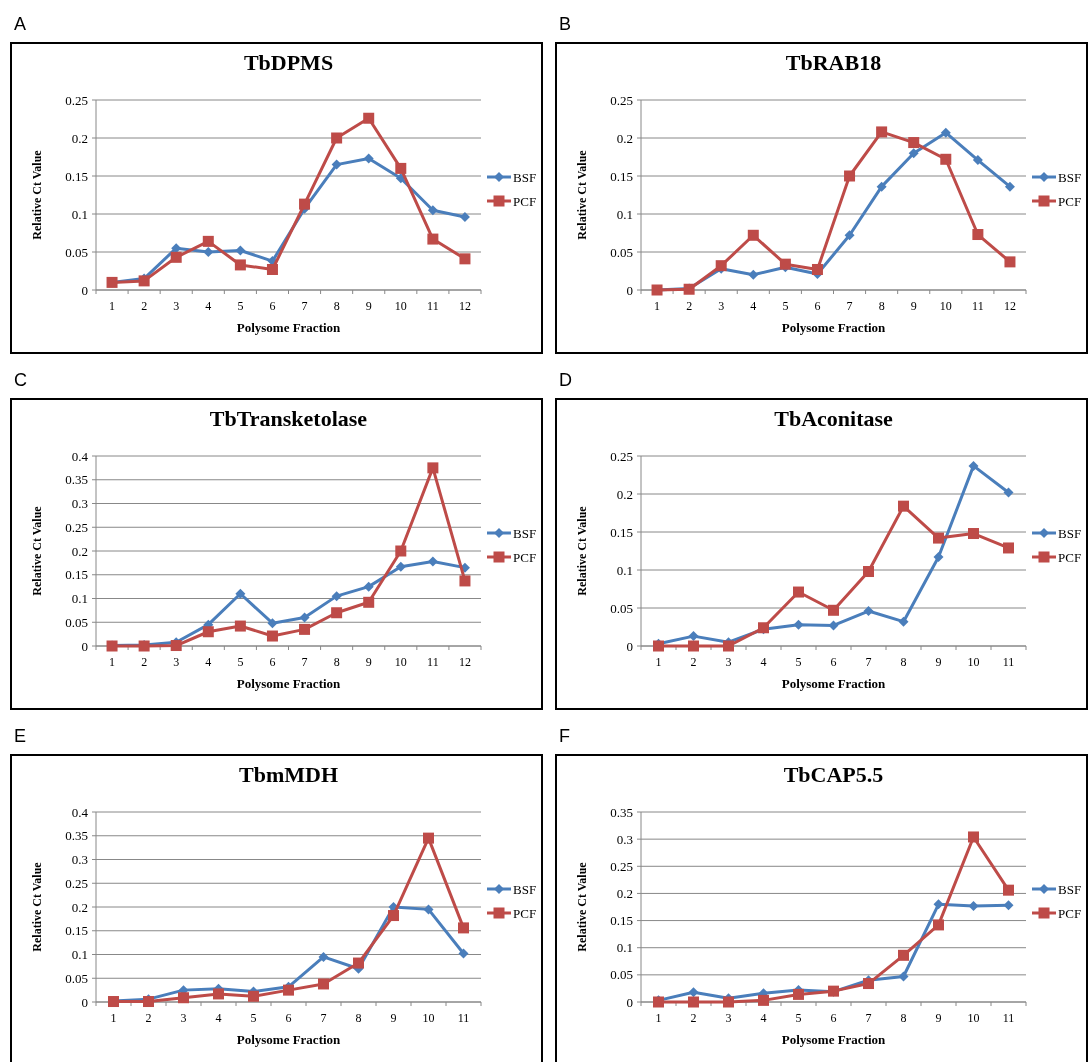 This screenshot has width=1090, height=1062. What do you see at coordinates (79, 504) in the screenshot?
I see `y-tick-label: 0.3` at bounding box center [79, 504].